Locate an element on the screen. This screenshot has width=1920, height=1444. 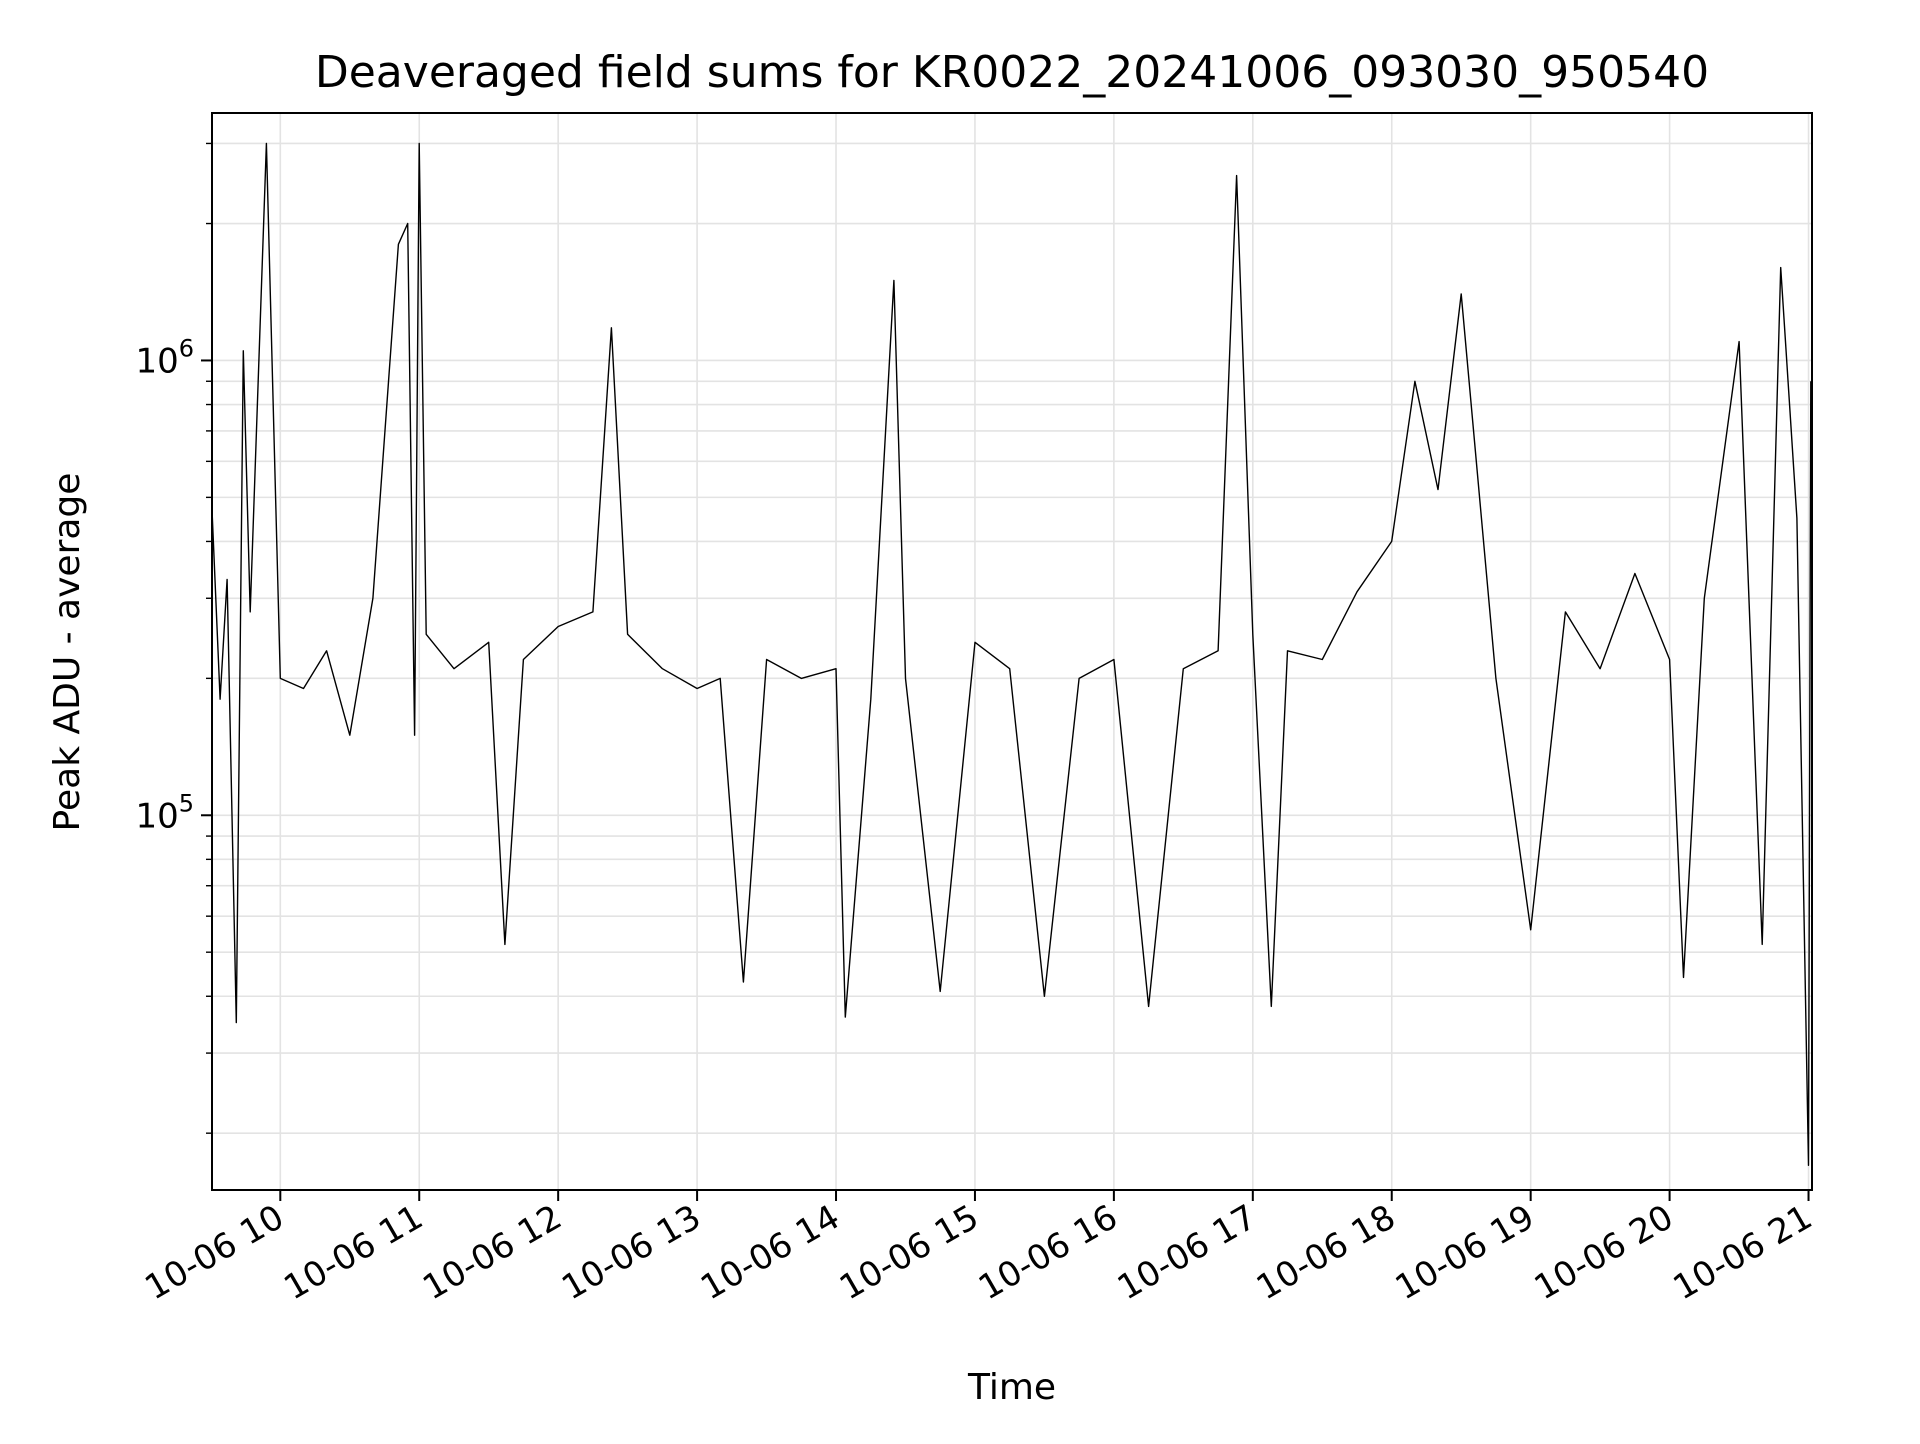
x-tick-label: 10-06 14 is located at coordinates (770, 1252).